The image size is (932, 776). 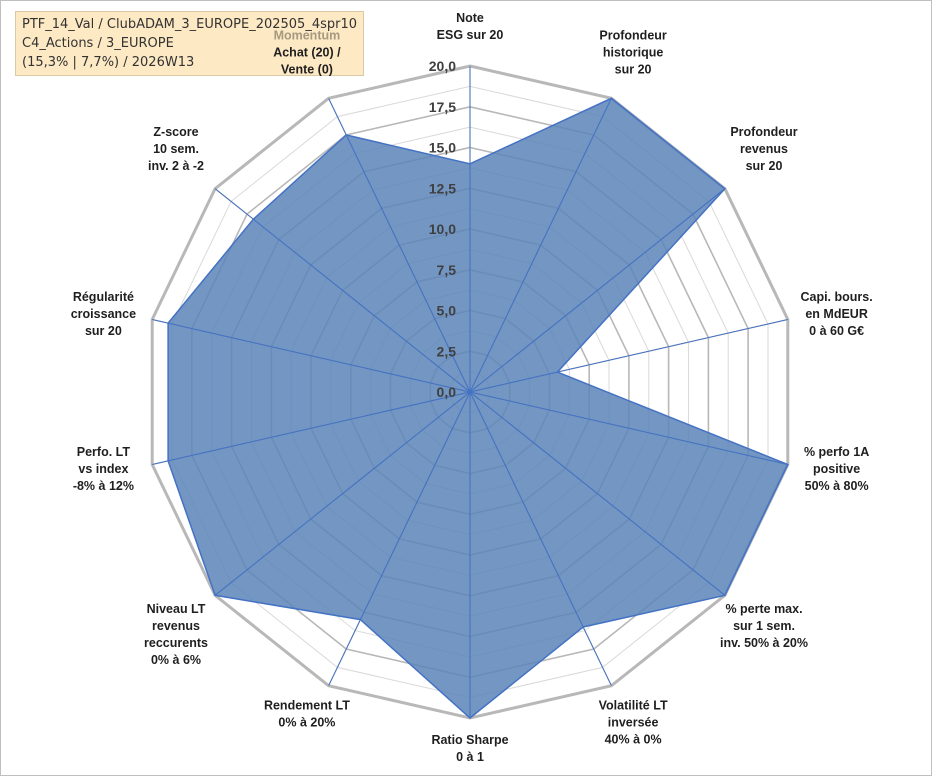 What do you see at coordinates (633, 706) in the screenshot?
I see `axis-label-line: Volatilité LT` at bounding box center [633, 706].